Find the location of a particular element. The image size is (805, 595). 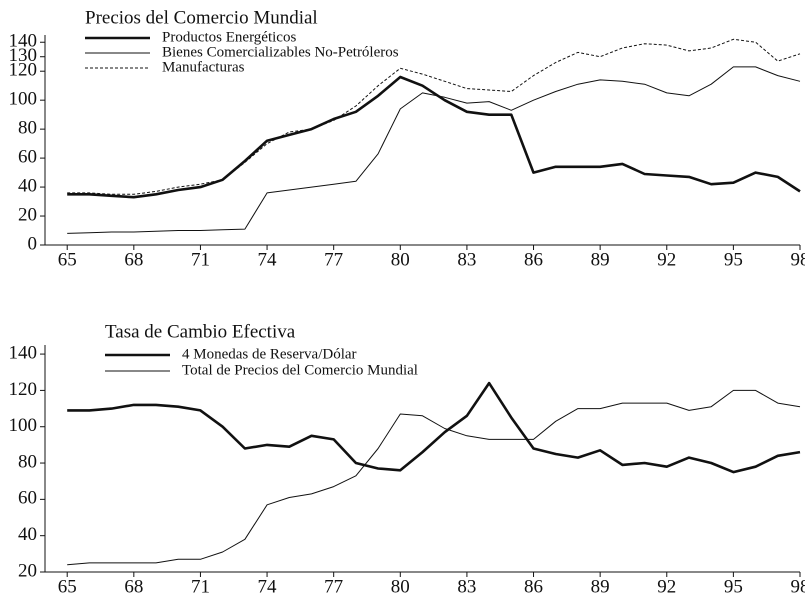

series-line is located at coordinates (434, 427).